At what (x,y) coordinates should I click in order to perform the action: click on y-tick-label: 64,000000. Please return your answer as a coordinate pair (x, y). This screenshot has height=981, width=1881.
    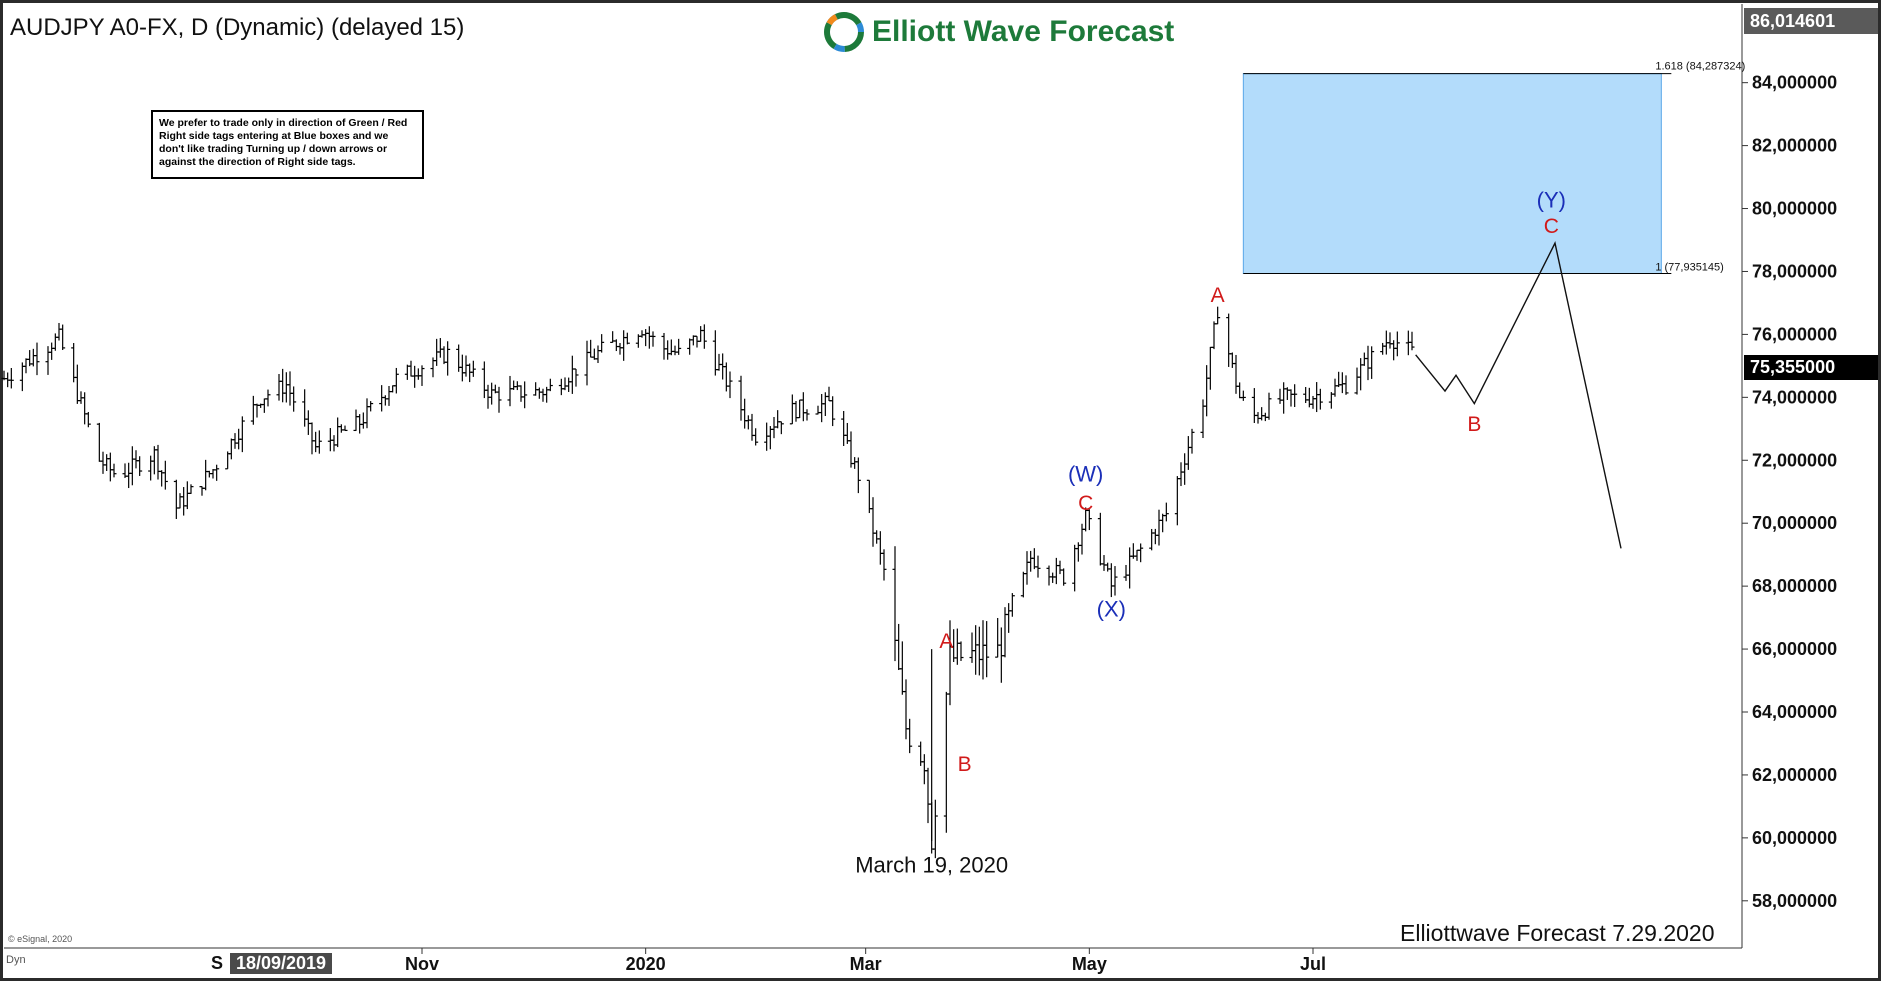
    Looking at the image, I should click on (1794, 712).